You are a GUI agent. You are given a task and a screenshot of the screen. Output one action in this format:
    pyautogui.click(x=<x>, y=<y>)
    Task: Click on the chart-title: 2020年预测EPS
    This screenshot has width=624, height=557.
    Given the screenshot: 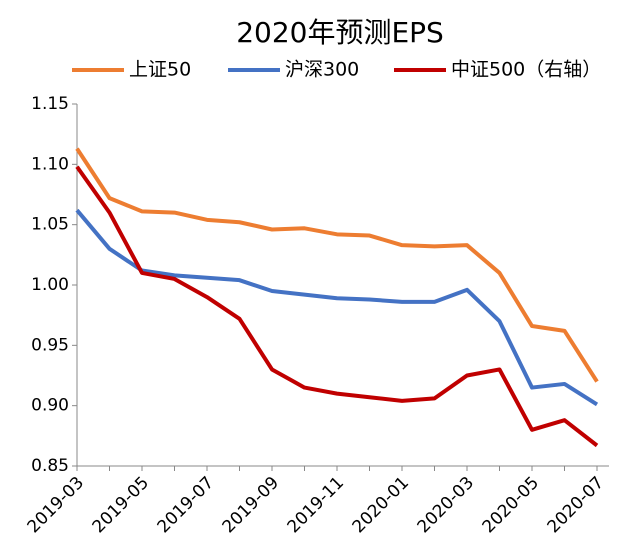 What is the action you would take?
    pyautogui.click(x=340, y=32)
    